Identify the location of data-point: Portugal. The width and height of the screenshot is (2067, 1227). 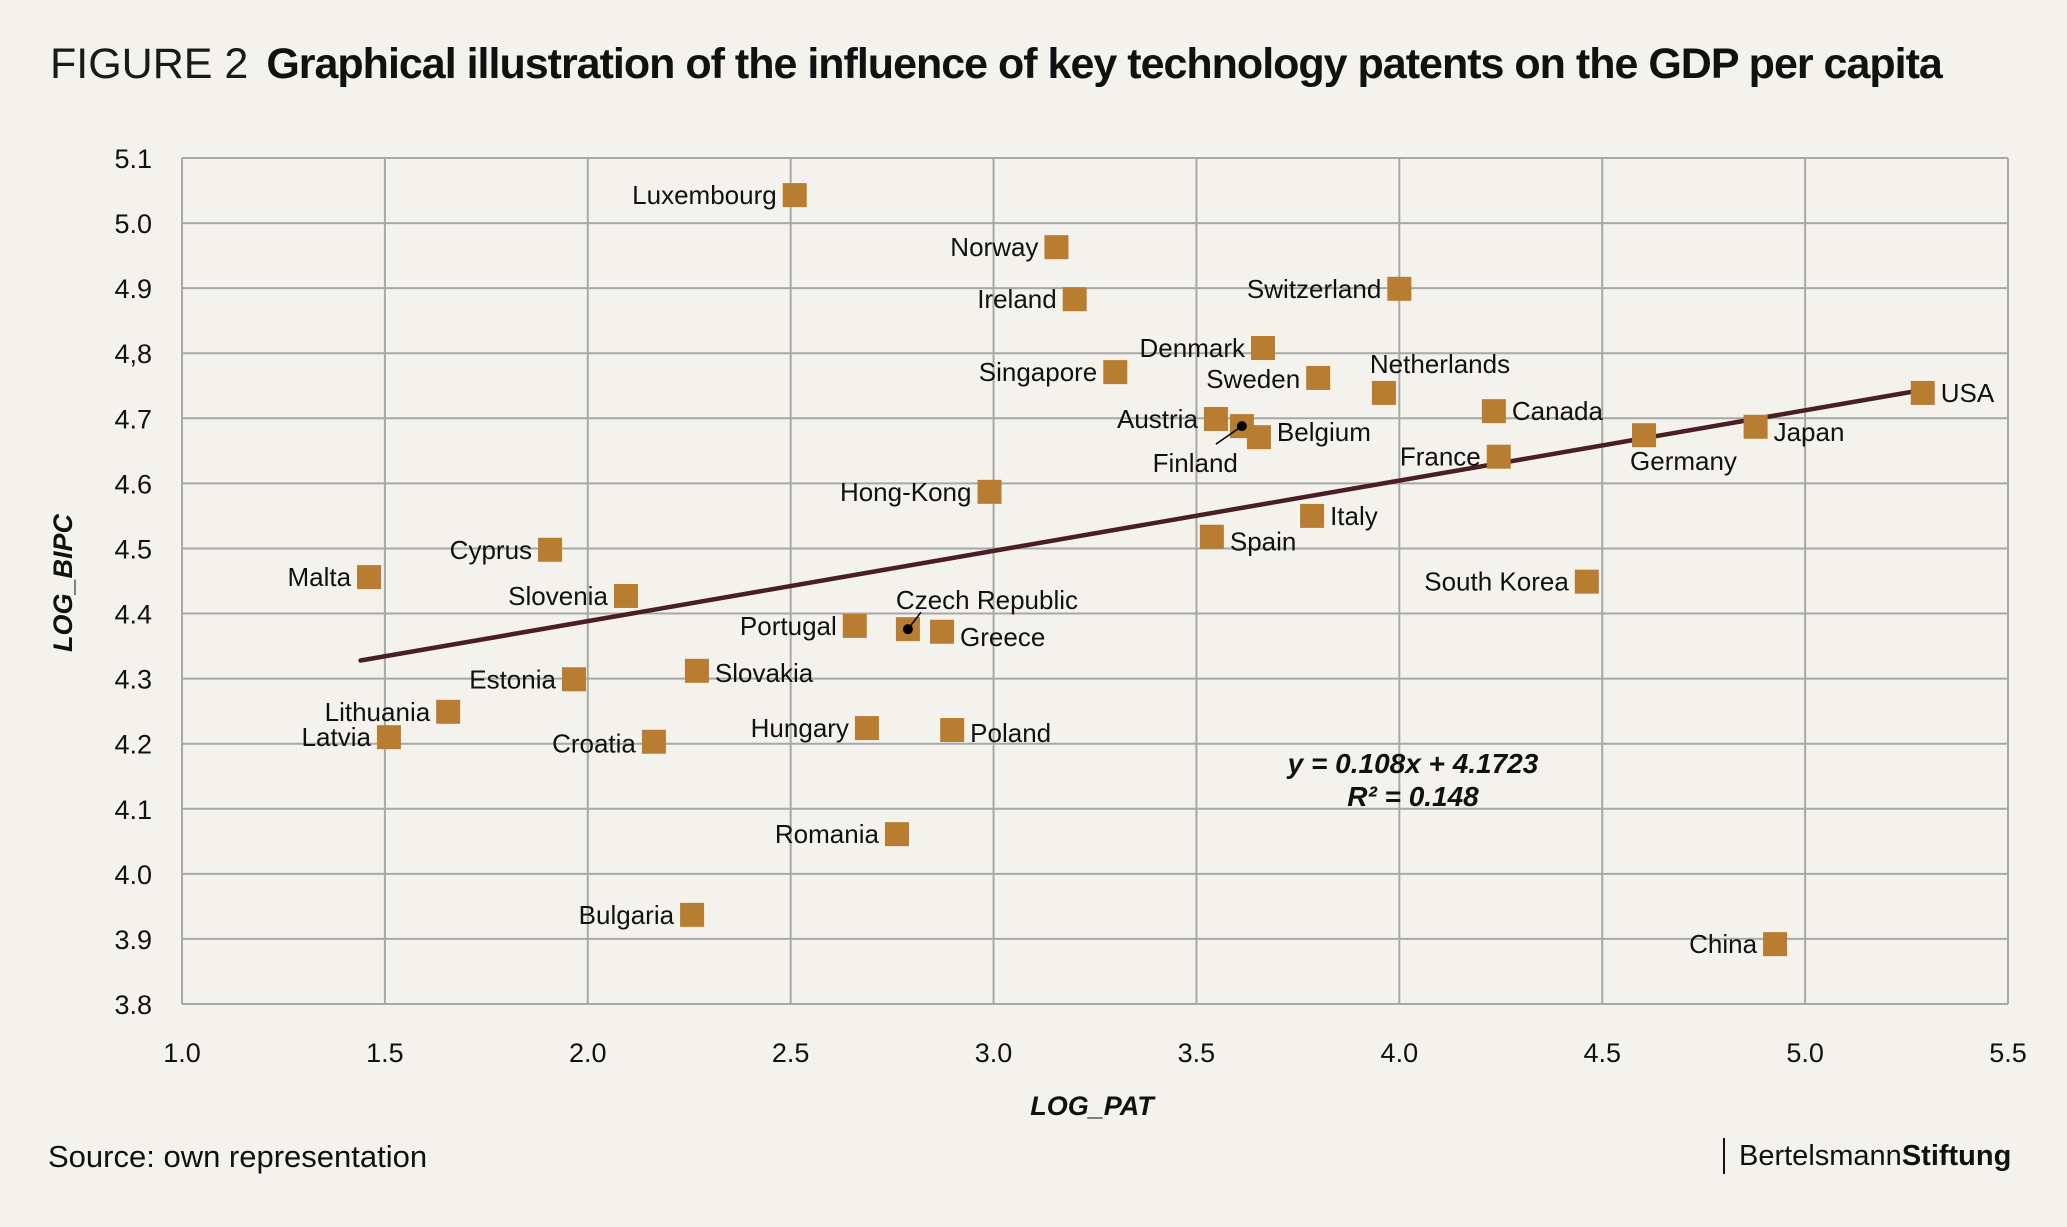
(803, 626).